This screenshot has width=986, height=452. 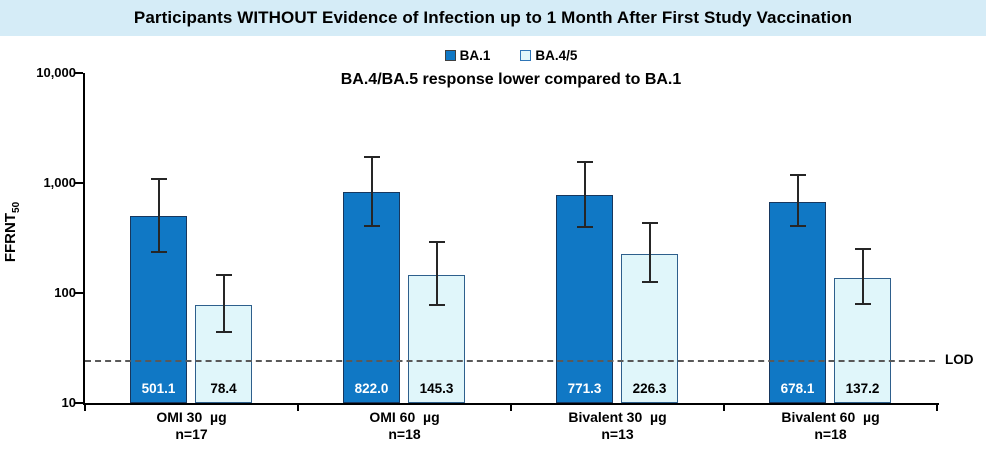 What do you see at coordinates (436, 388) in the screenshot?
I see `bar-value-label: 145.3` at bounding box center [436, 388].